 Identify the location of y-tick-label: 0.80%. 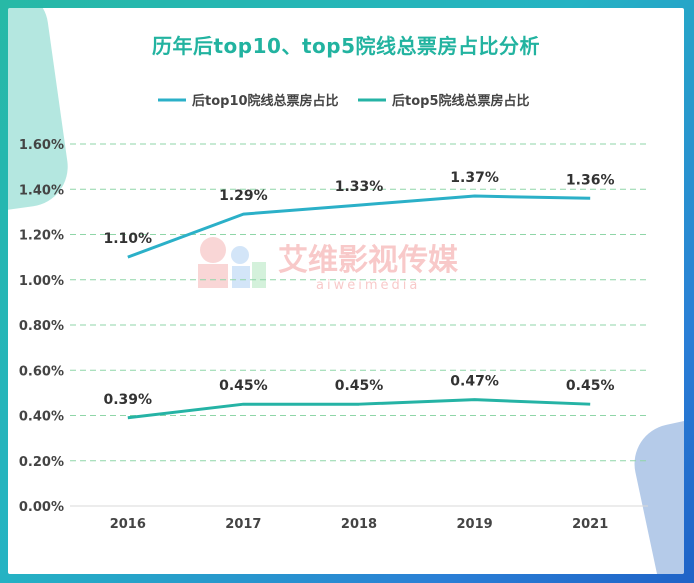
(41, 326).